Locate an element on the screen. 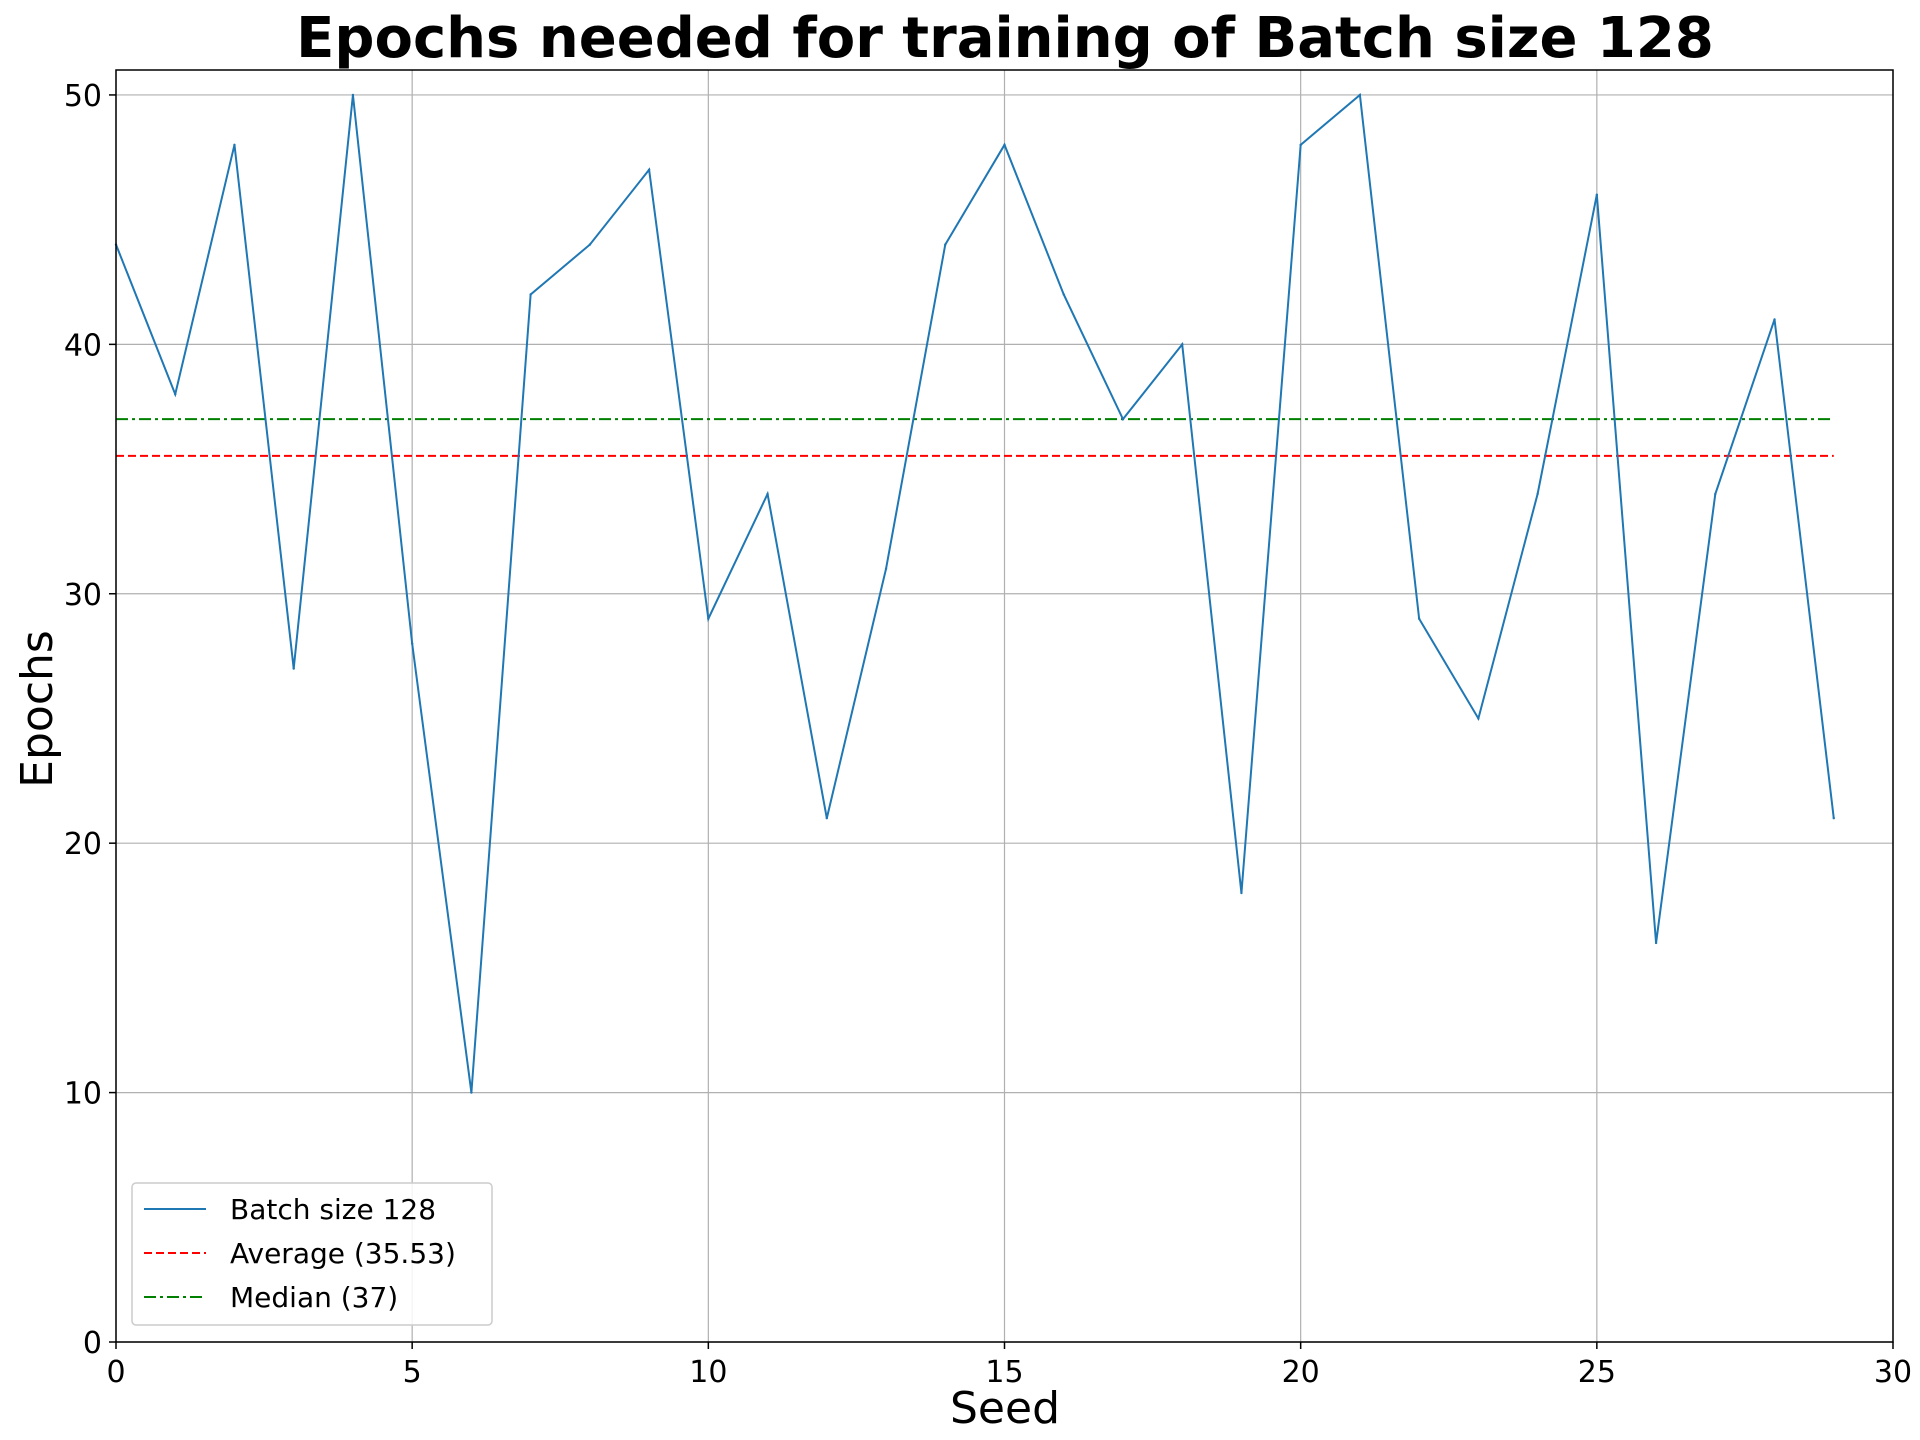 The image size is (1920, 1440). y-axis-label: Epochs is located at coordinates (37, 709).